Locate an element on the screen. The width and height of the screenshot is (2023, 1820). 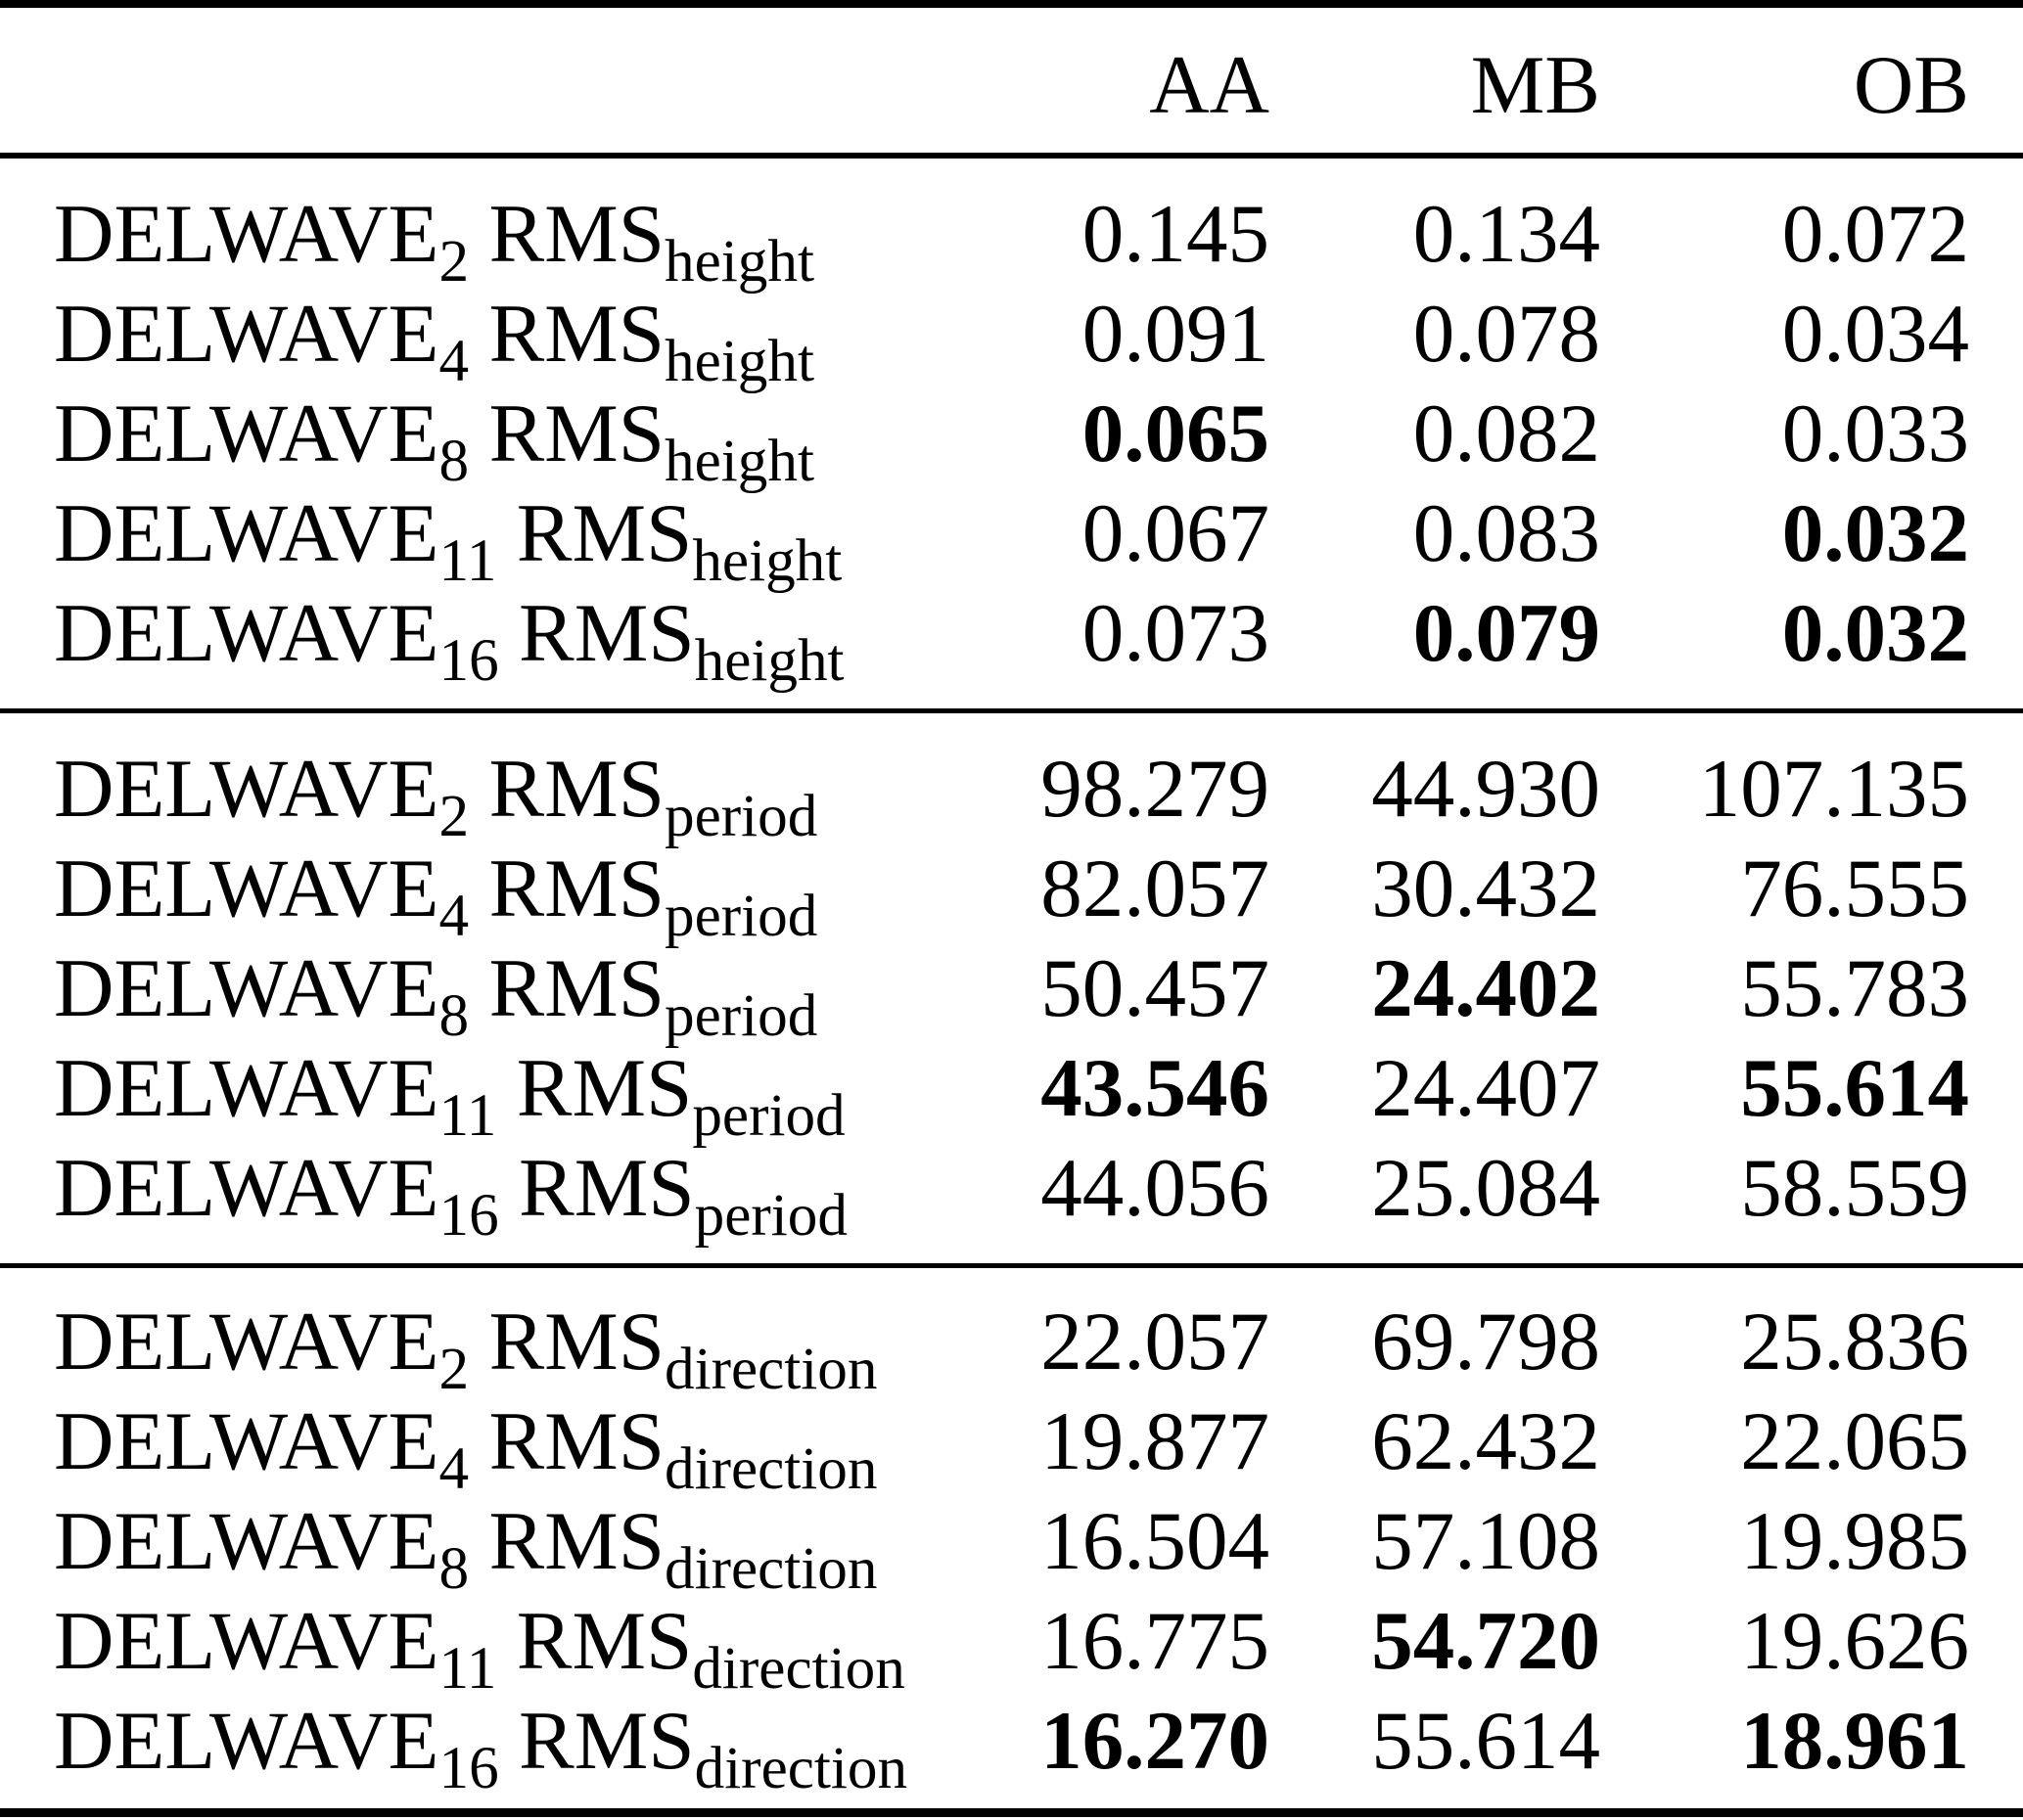
row-label: DELWAVE2 RMSperiod is located at coordinates (490, 778).